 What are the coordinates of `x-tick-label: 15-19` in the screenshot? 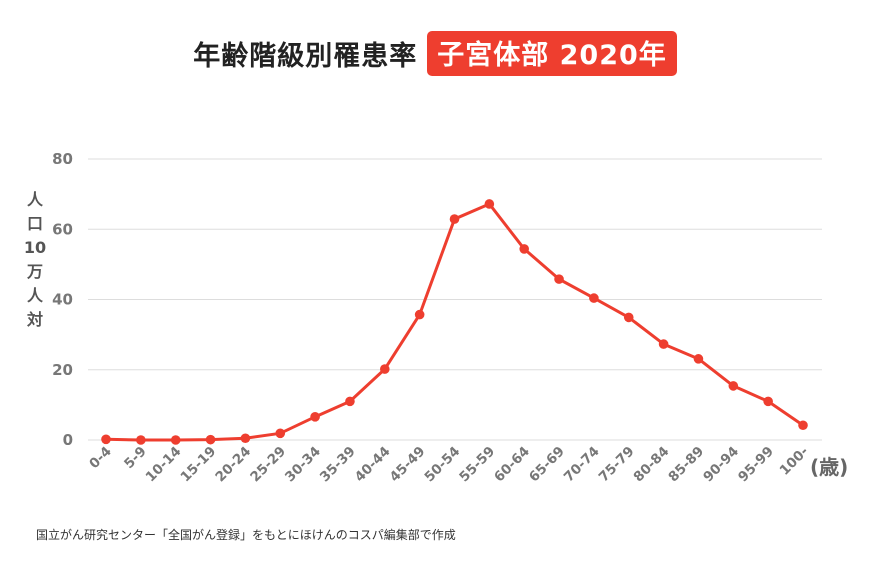 It's located at (199, 465).